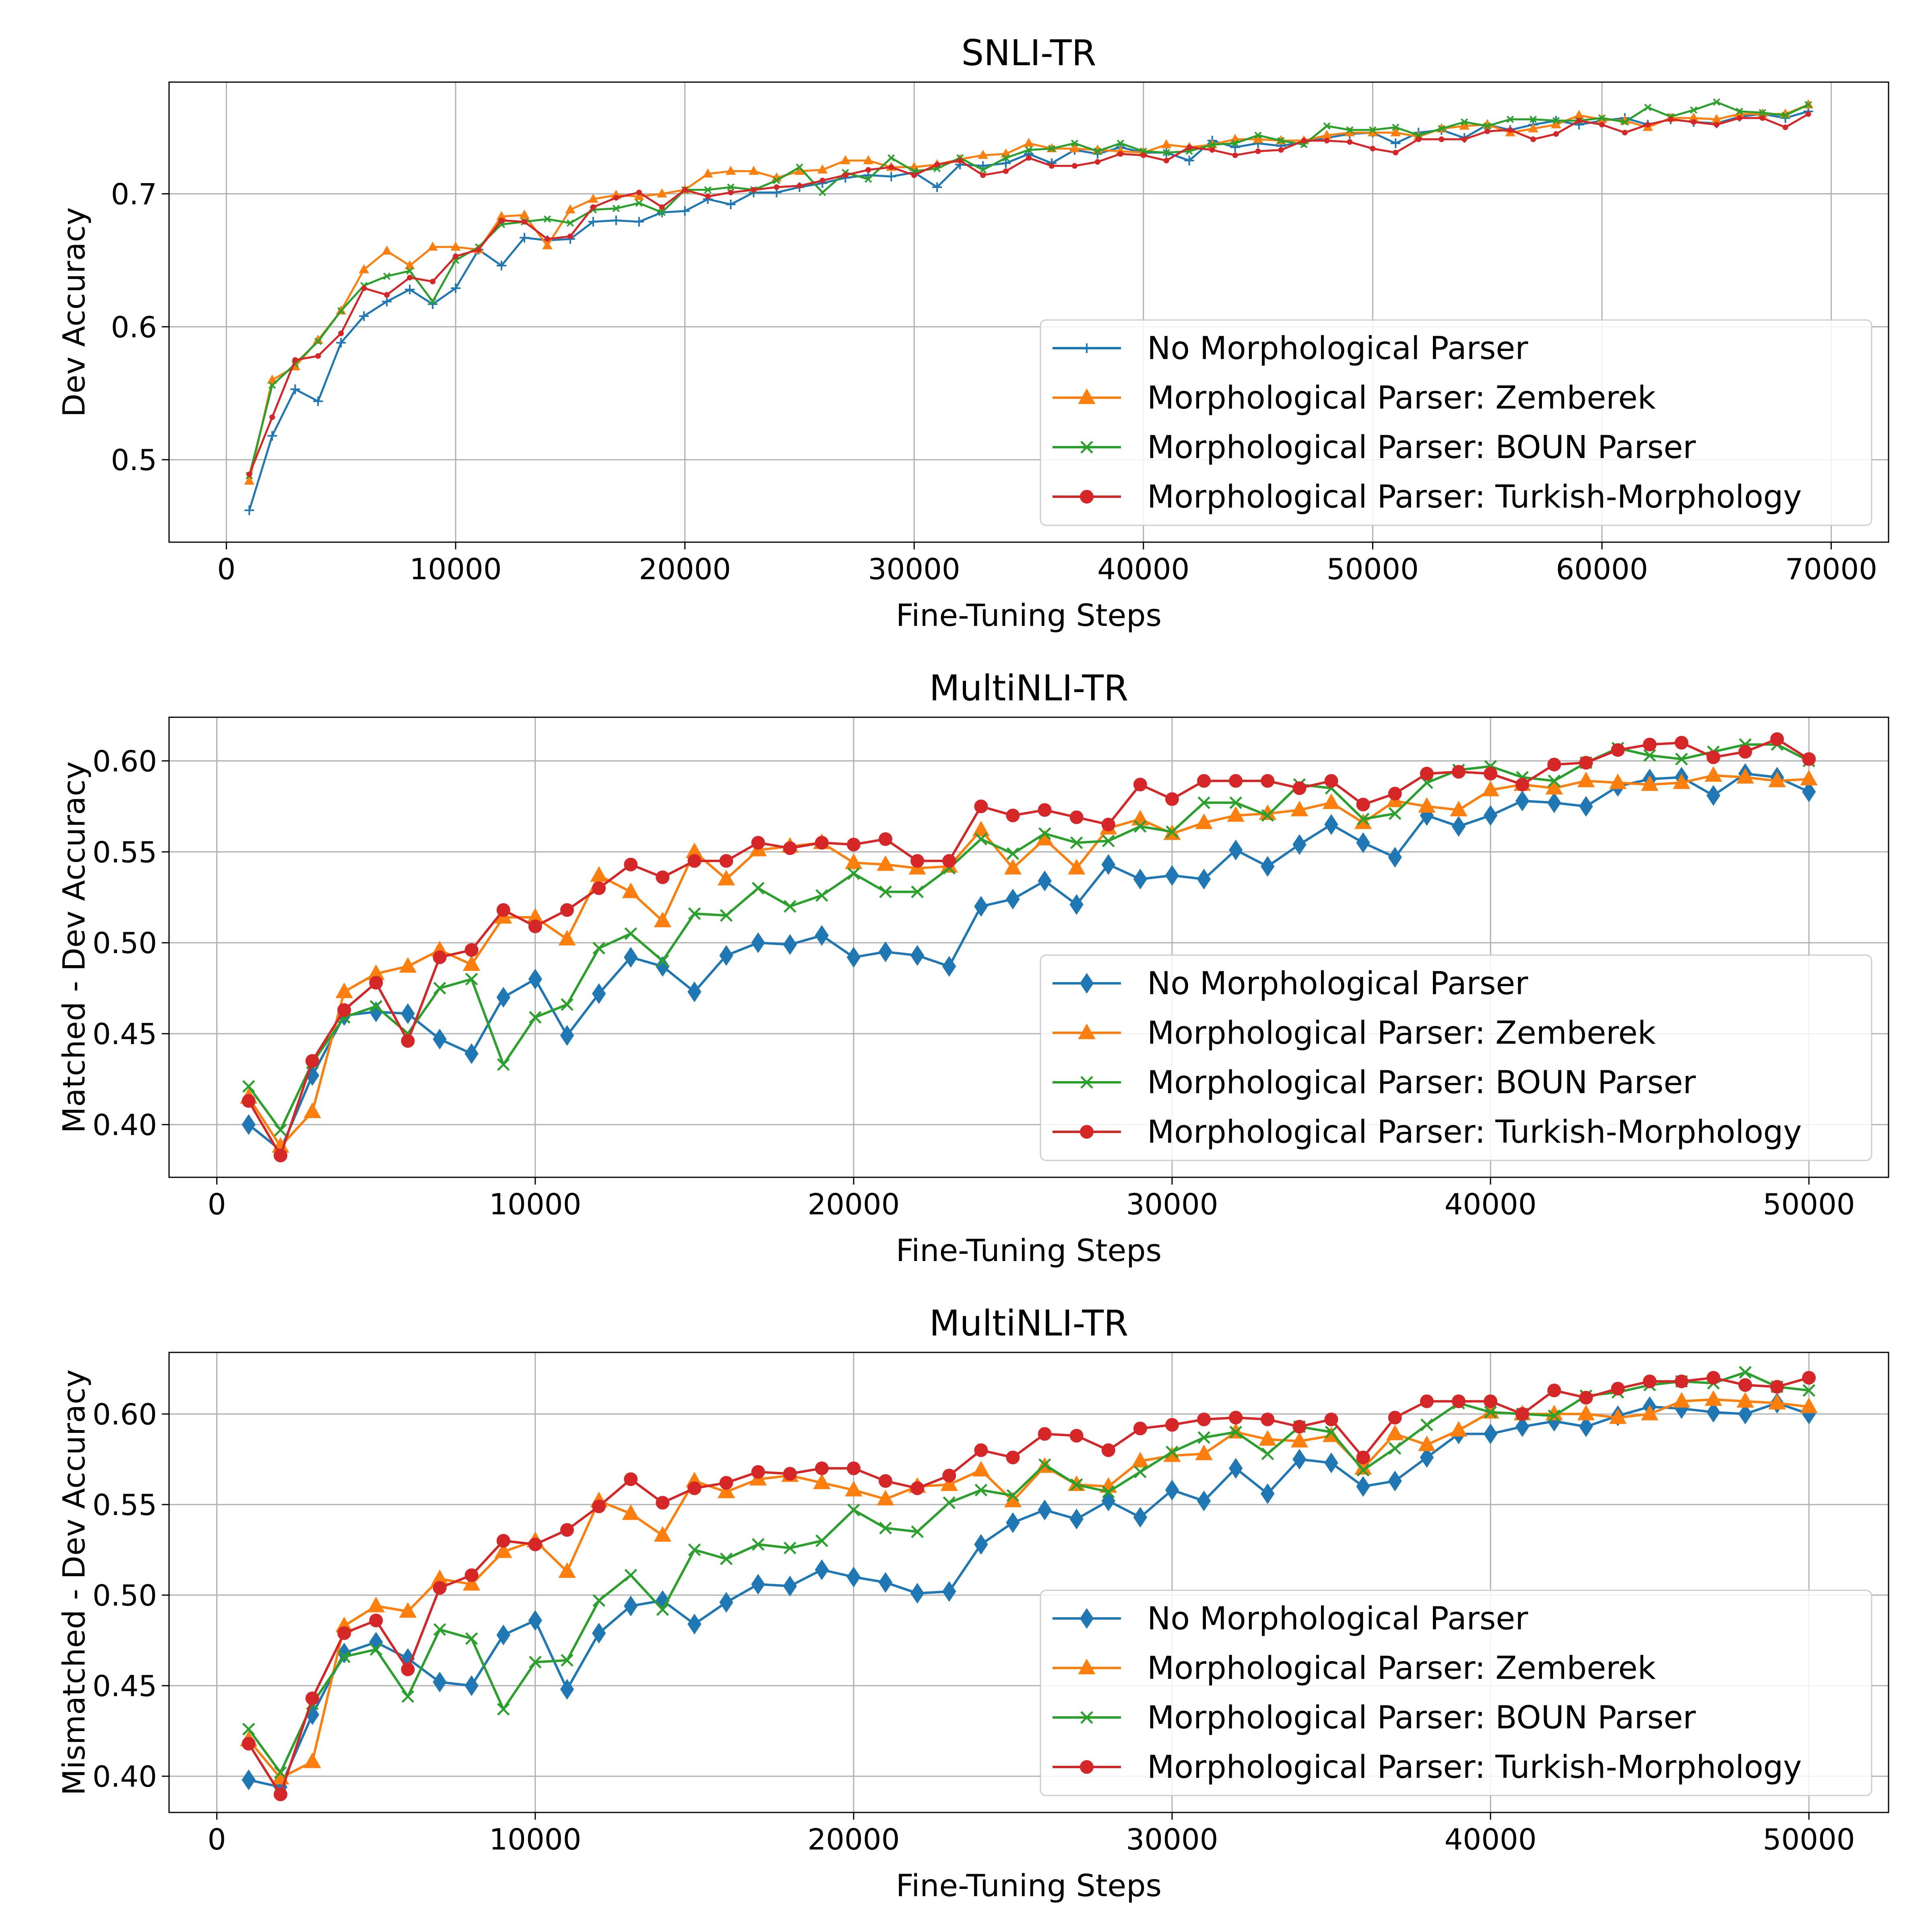  I want to click on chart-title: MultiNLI-TR, so click(1028, 688).